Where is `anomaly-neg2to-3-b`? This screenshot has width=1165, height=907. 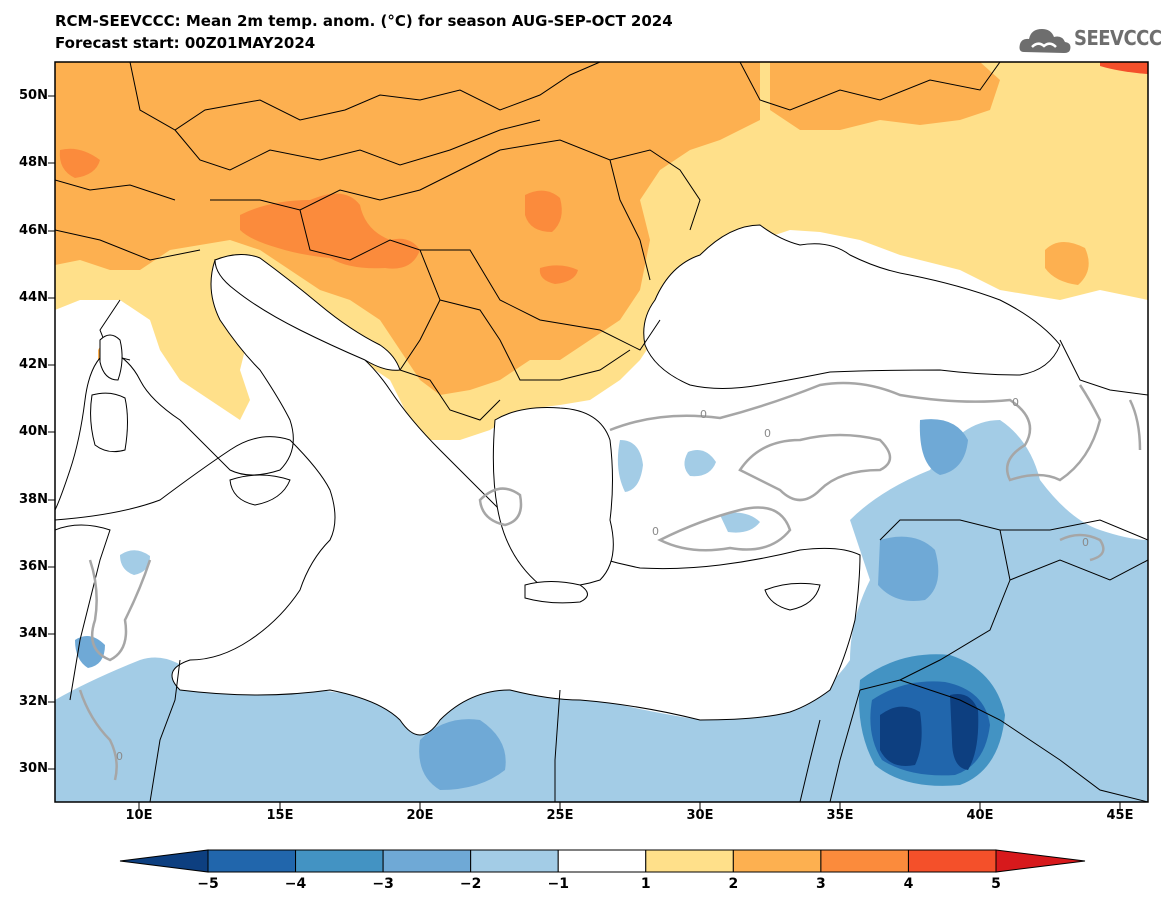
anomaly-neg2to-3-b is located at coordinates (908, 568).